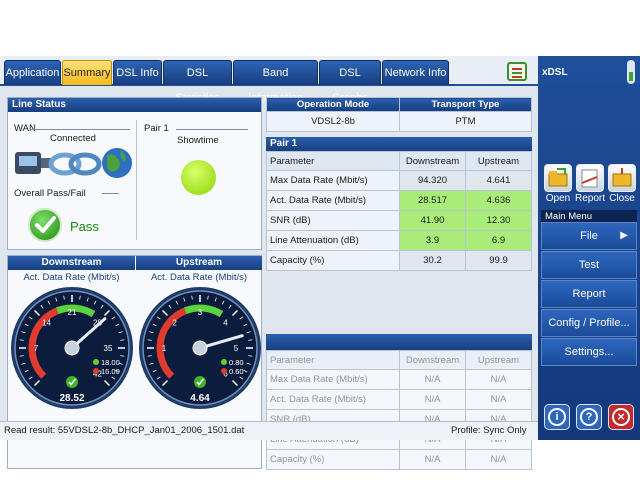 This screenshot has width=640, height=496. I want to click on report-label: Report, so click(589, 198).